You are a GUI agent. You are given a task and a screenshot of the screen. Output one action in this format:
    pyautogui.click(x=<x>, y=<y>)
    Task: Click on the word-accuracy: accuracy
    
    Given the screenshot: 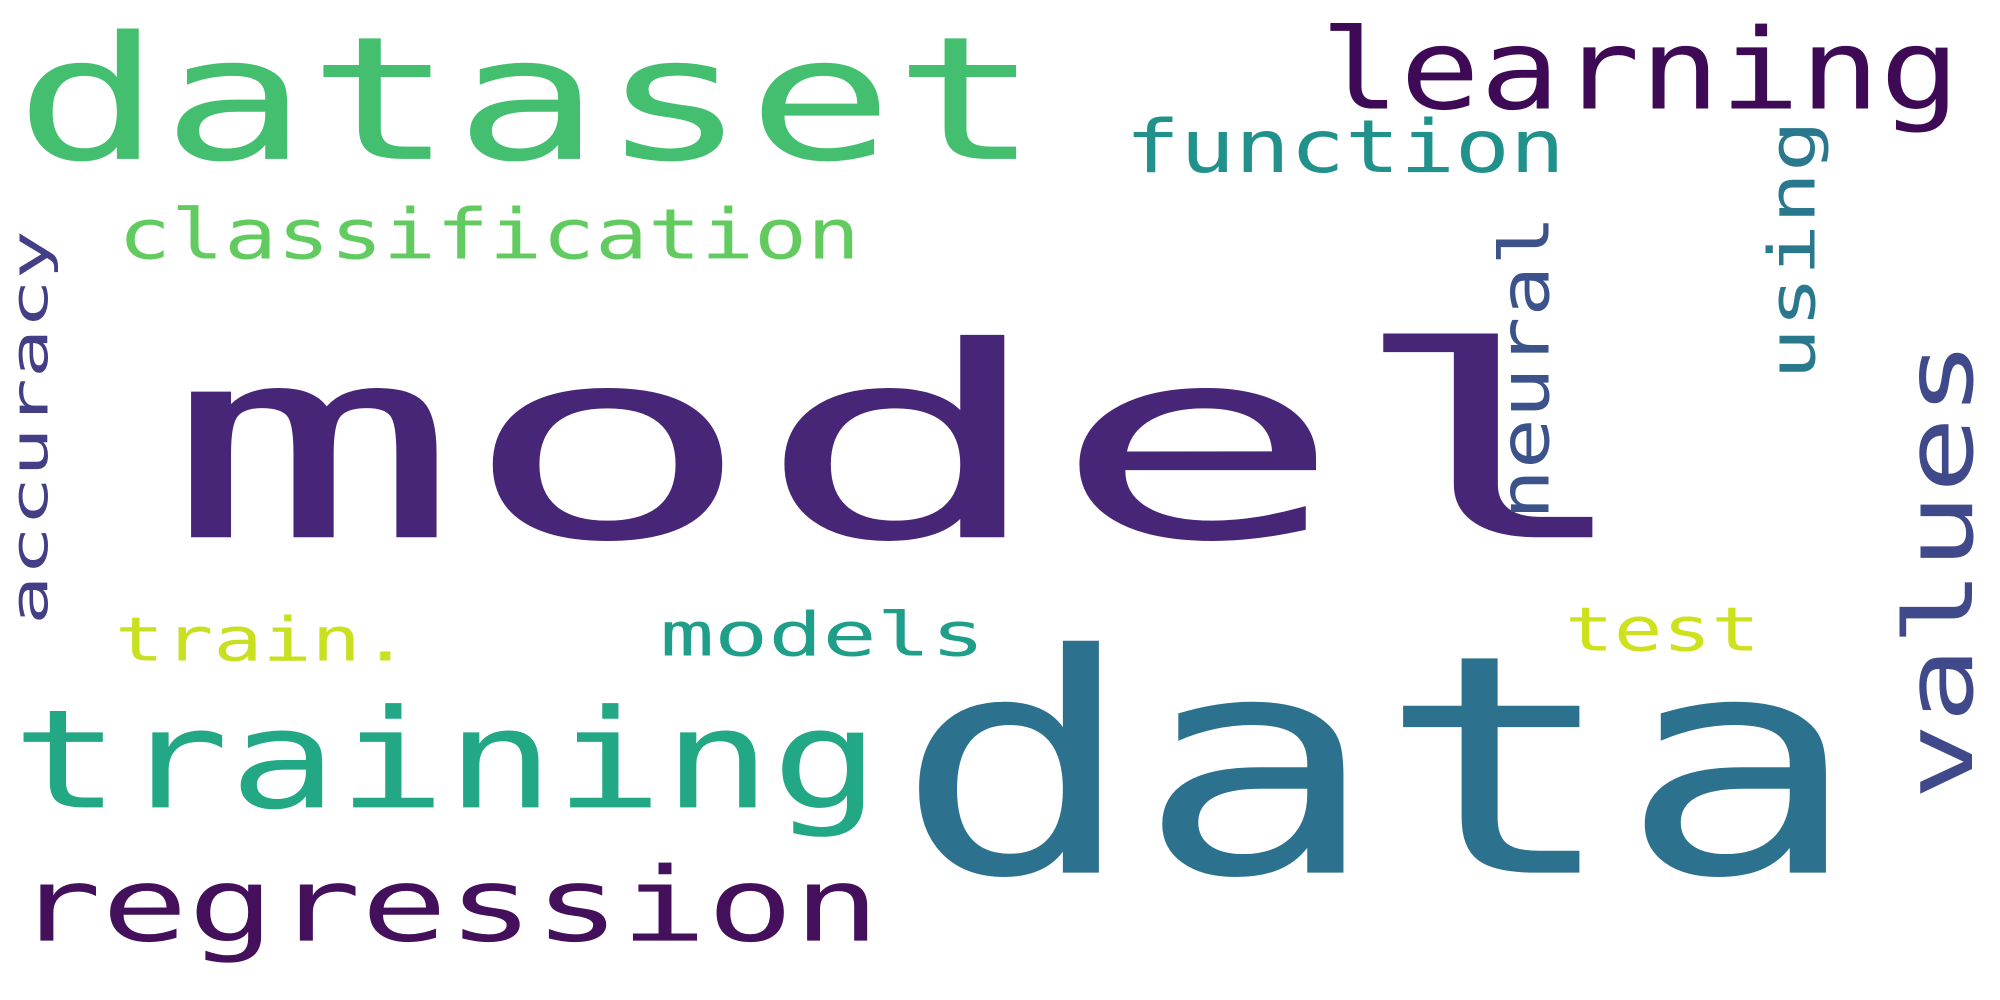 What is the action you would take?
    pyautogui.click(x=30, y=427)
    